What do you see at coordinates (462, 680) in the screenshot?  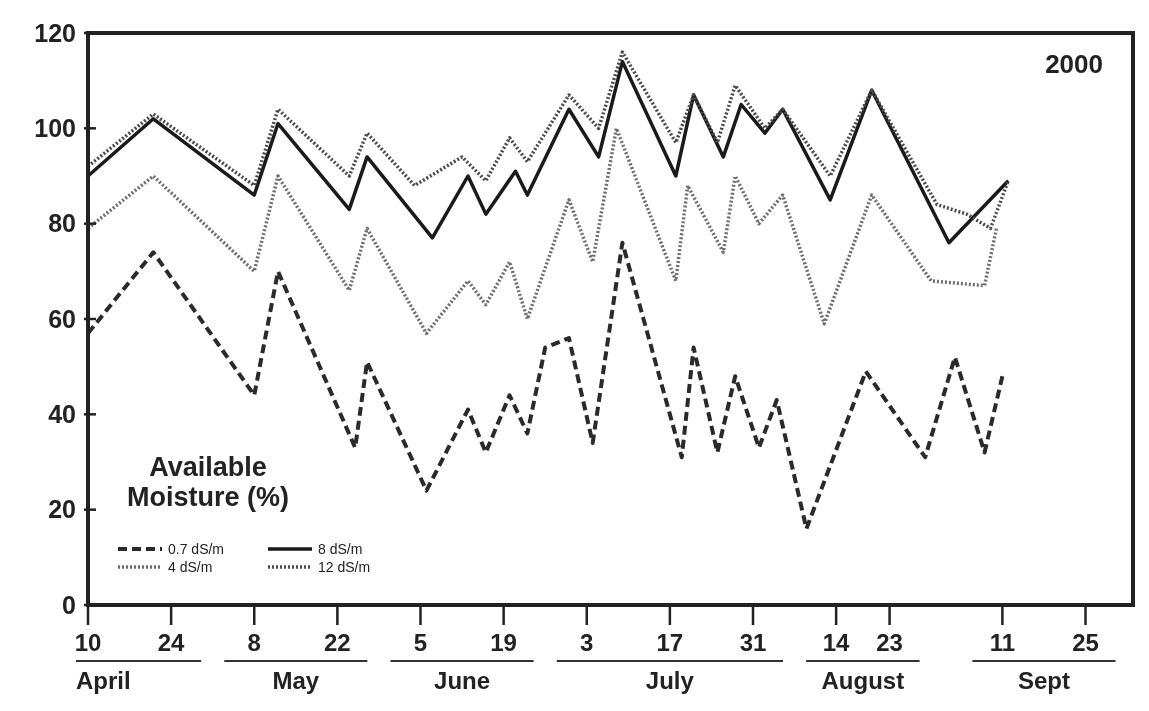 I see `text: June` at bounding box center [462, 680].